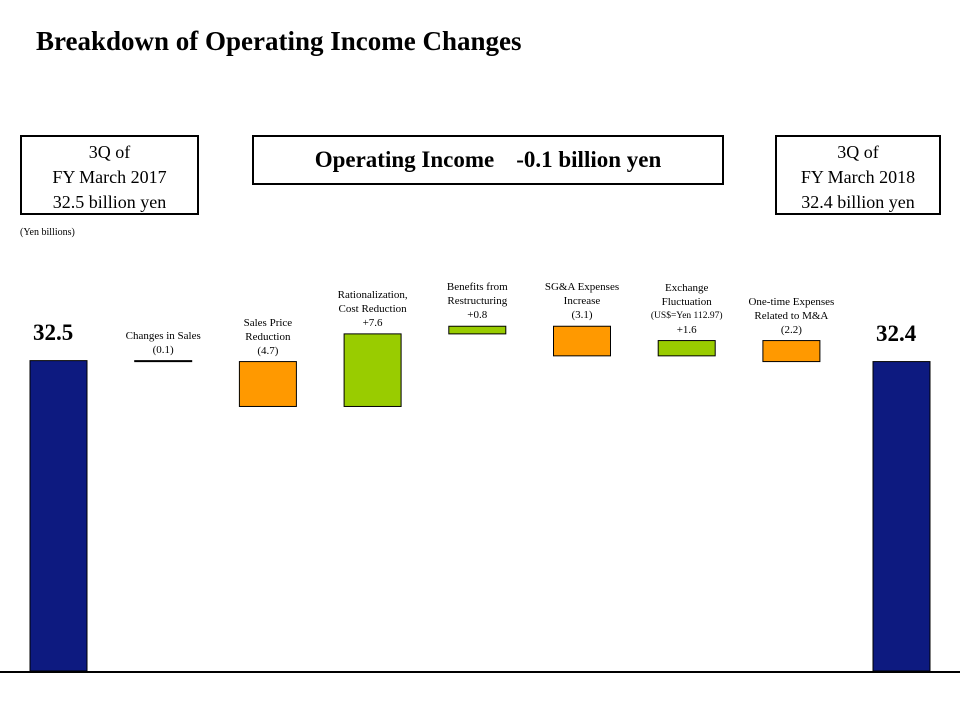 The image size is (960, 720). I want to click on step-value-label: (4.7), so click(268, 350).